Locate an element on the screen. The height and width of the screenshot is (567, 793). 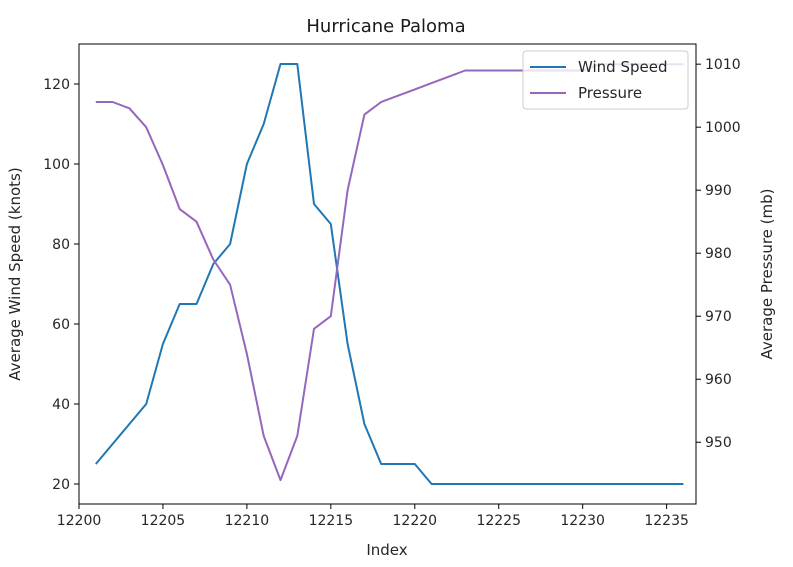
chart-title: Hurricane Paloma is located at coordinates (385, 26).